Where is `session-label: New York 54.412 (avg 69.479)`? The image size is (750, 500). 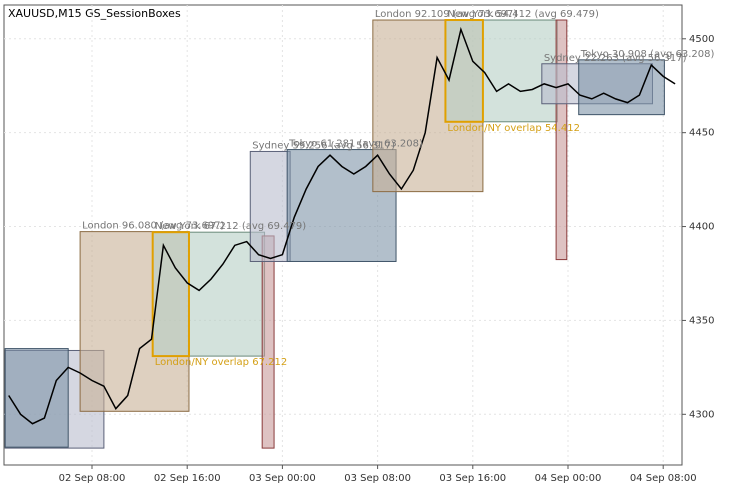
session-label: New York 54.412 (avg 69.479) is located at coordinates (523, 14).